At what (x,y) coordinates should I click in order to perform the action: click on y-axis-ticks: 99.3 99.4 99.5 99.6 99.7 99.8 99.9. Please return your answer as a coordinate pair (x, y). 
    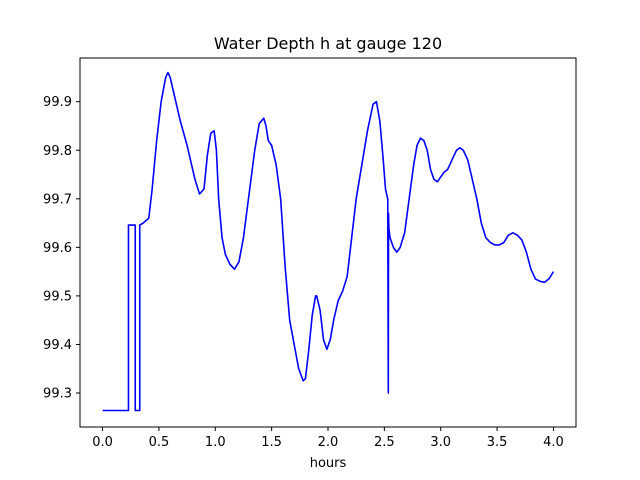
    Looking at the image, I should click on (61, 248).